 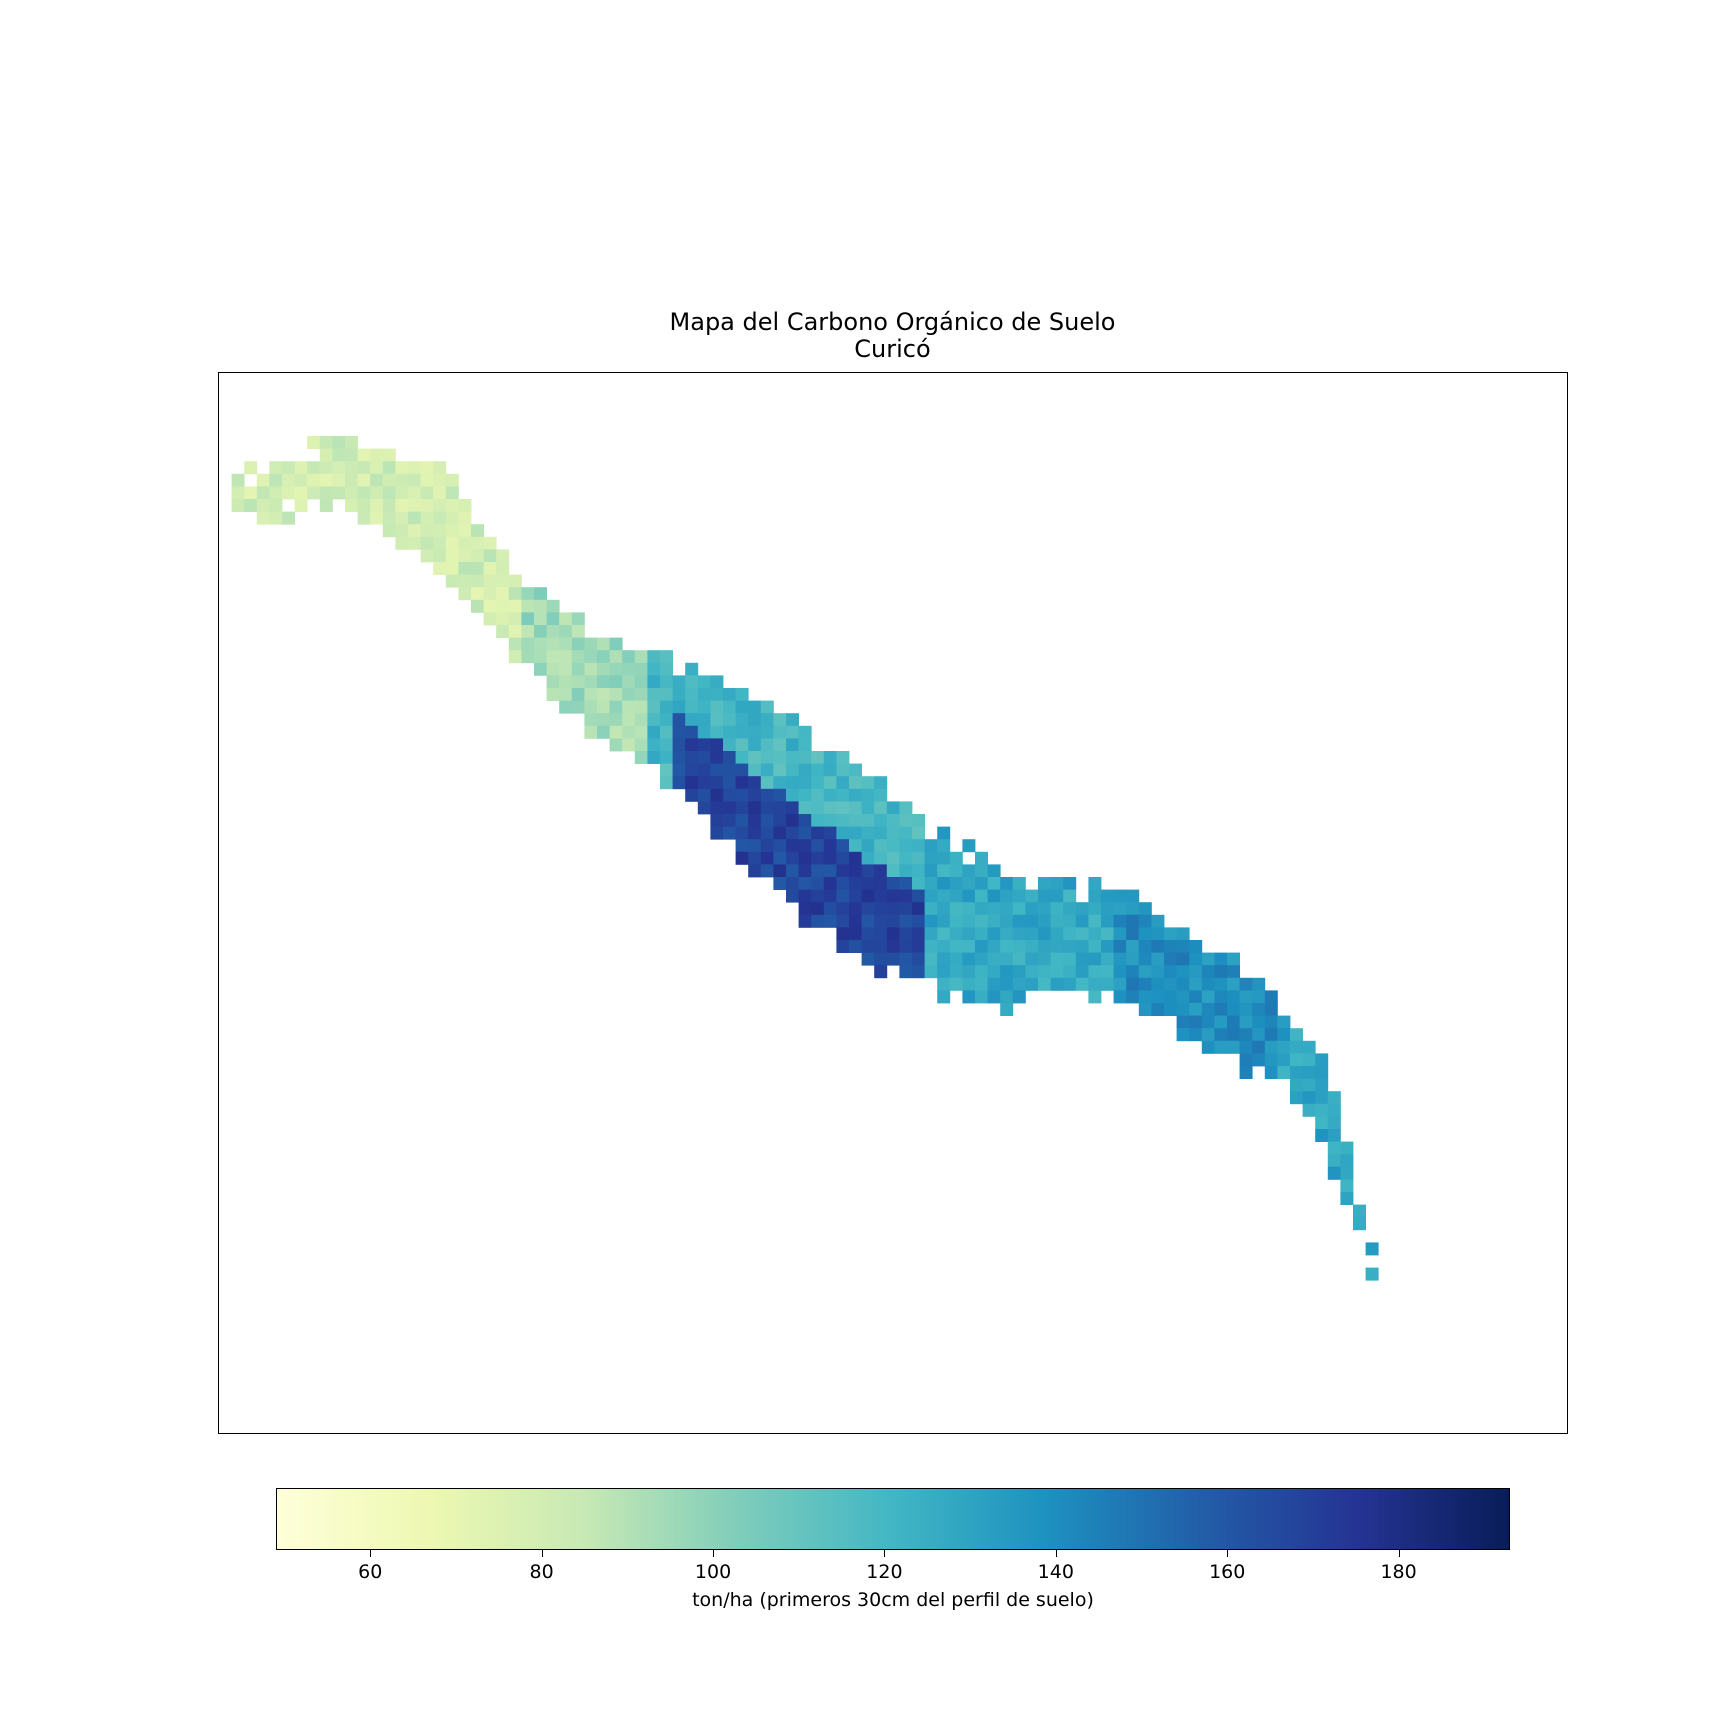 I want to click on colorbar-tick-label: 120, so click(x=884, y=1572).